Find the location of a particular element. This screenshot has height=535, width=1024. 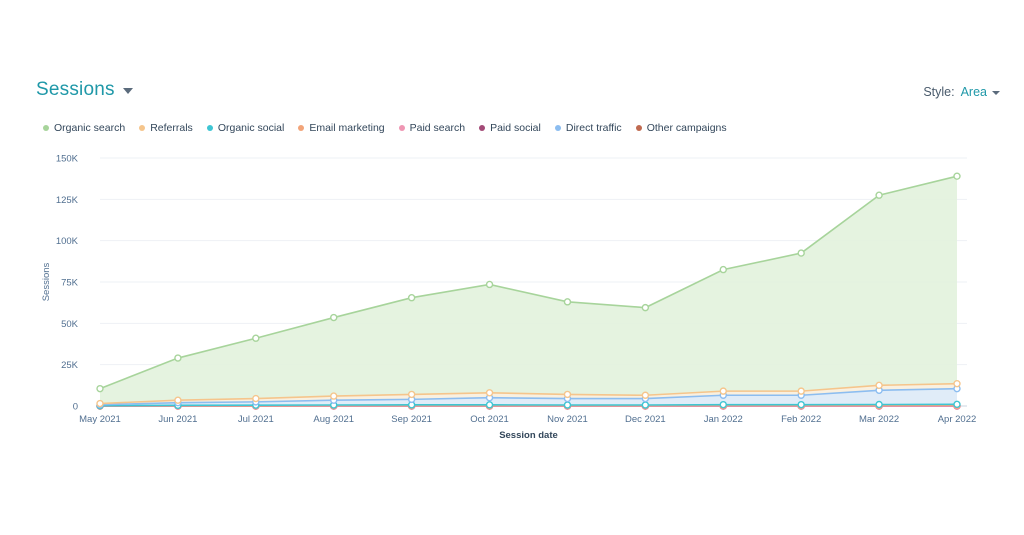

legend-label: Referrals is located at coordinates (171, 128).